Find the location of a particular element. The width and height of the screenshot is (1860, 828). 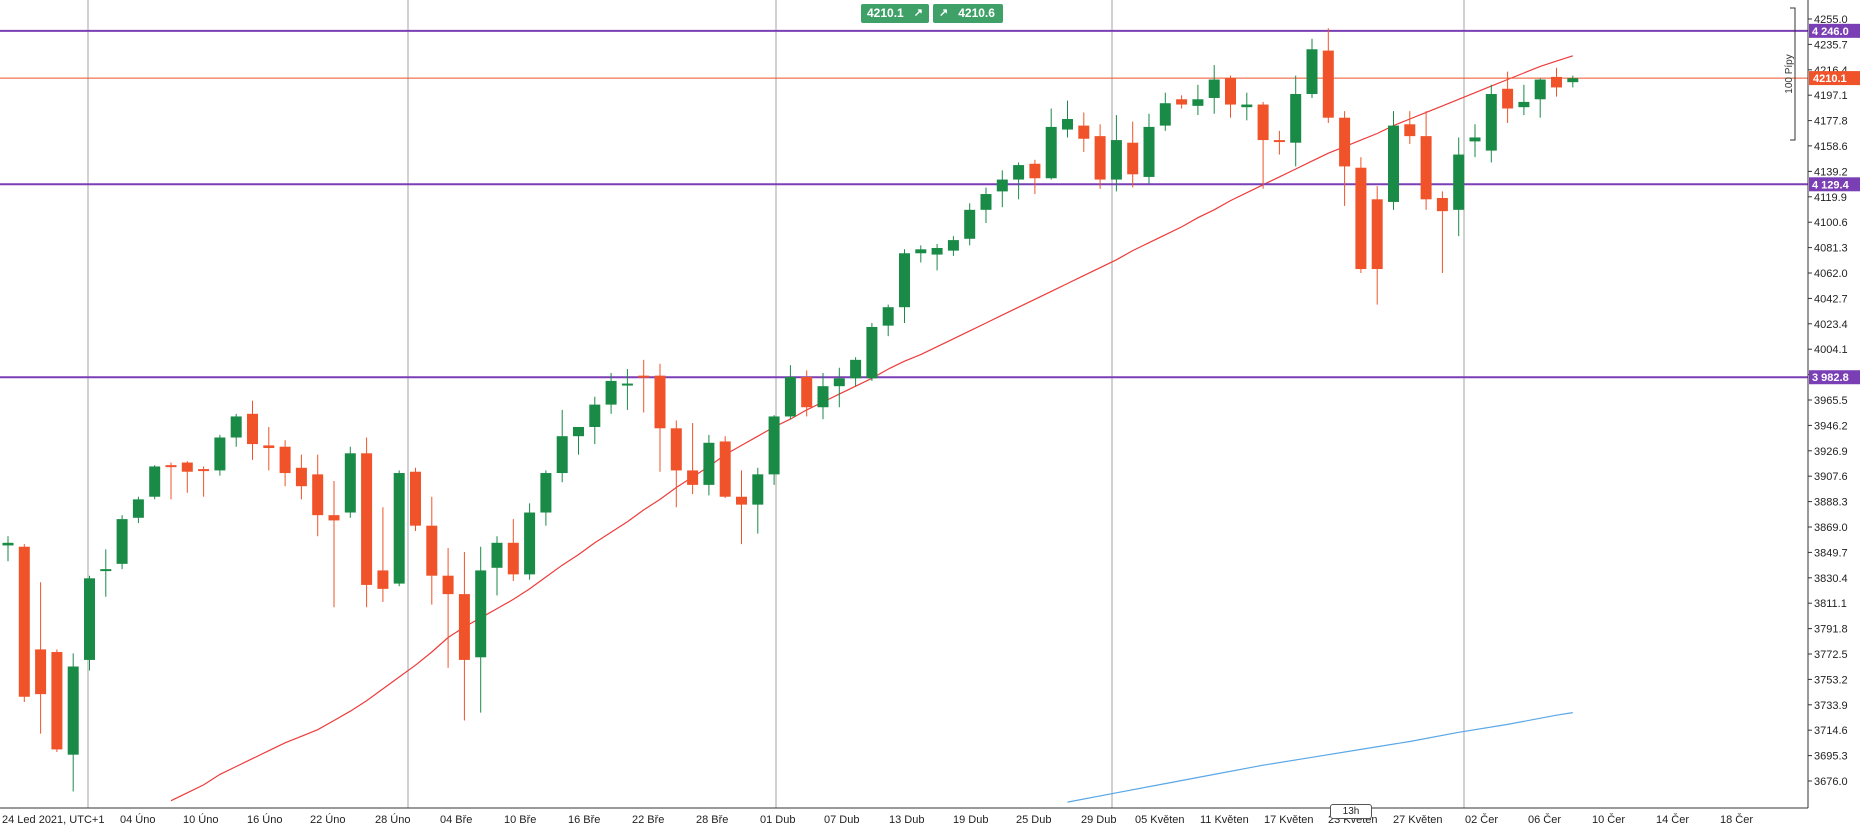

time-tick-label: 16 Úno is located at coordinates (264, 819).